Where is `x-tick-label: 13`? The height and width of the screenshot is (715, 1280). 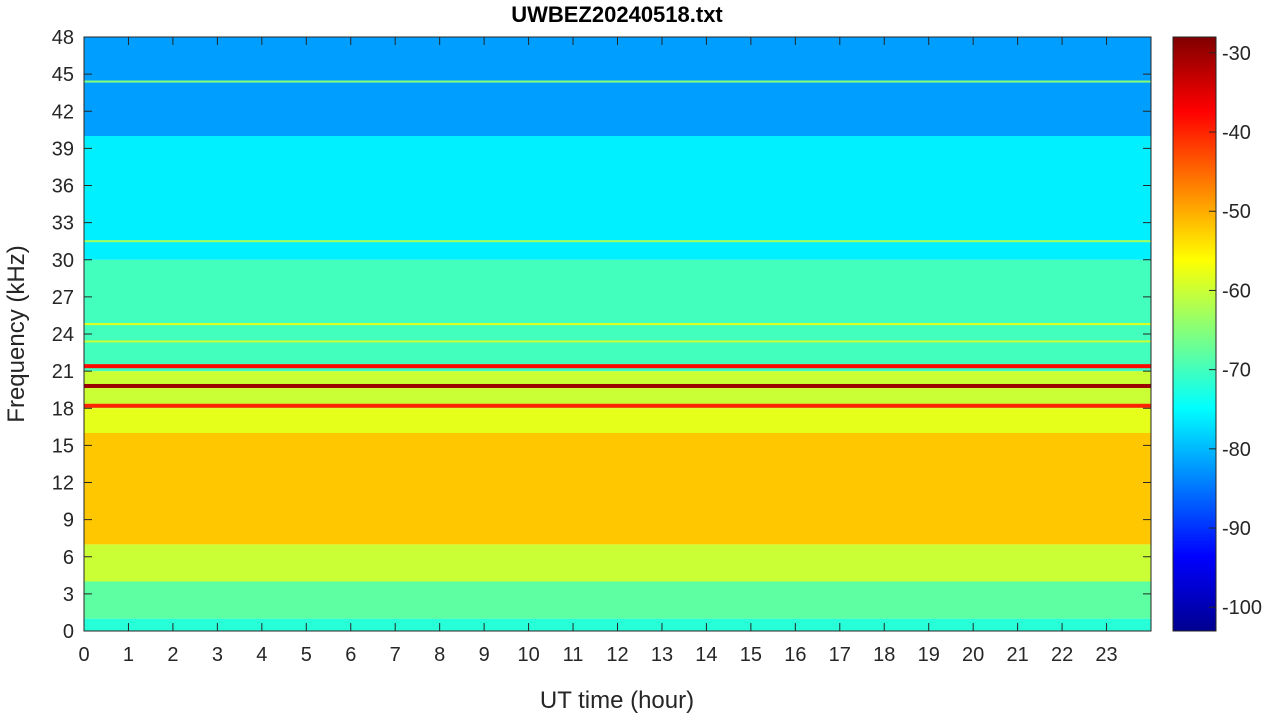
x-tick-label: 13 is located at coordinates (662, 655).